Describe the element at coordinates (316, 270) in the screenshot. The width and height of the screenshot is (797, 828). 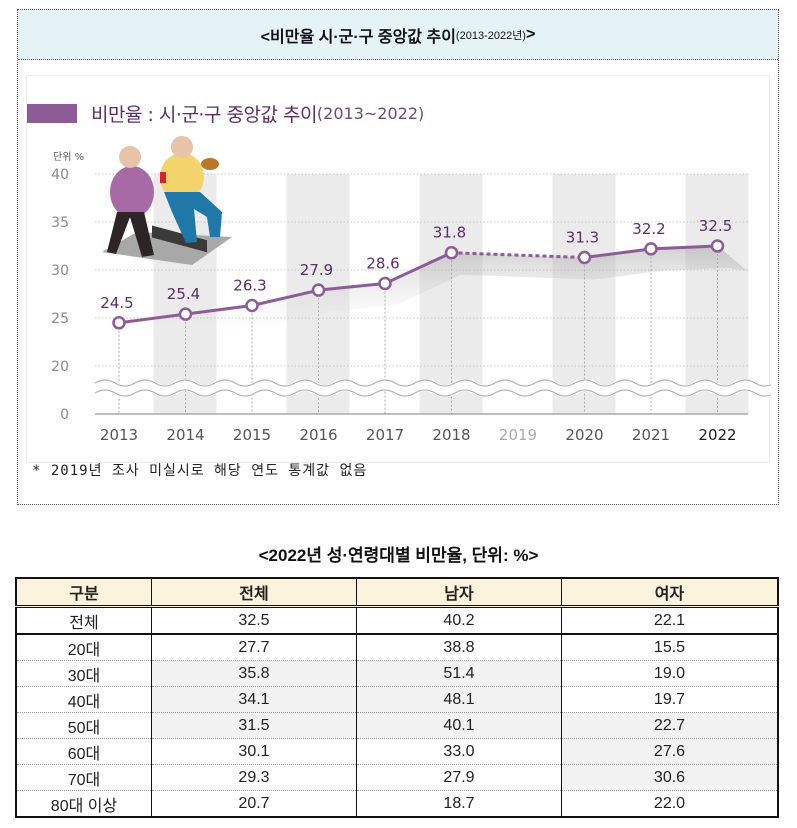
I see `data-label: 27.9` at that location.